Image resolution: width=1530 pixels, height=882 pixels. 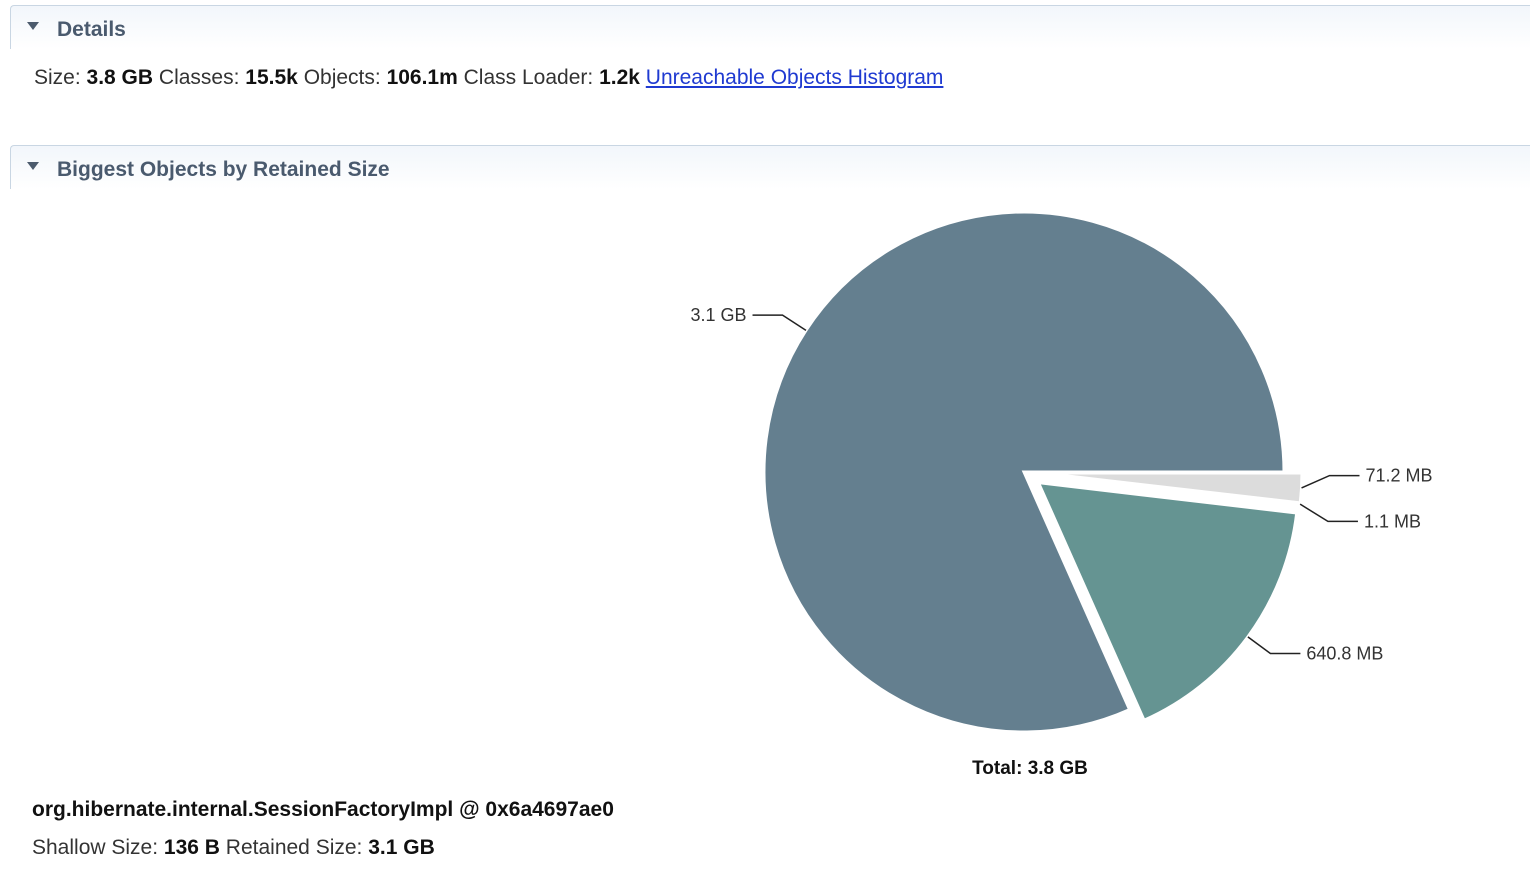 I want to click on shallow-size-label: Shallow Size:, so click(x=95, y=847).